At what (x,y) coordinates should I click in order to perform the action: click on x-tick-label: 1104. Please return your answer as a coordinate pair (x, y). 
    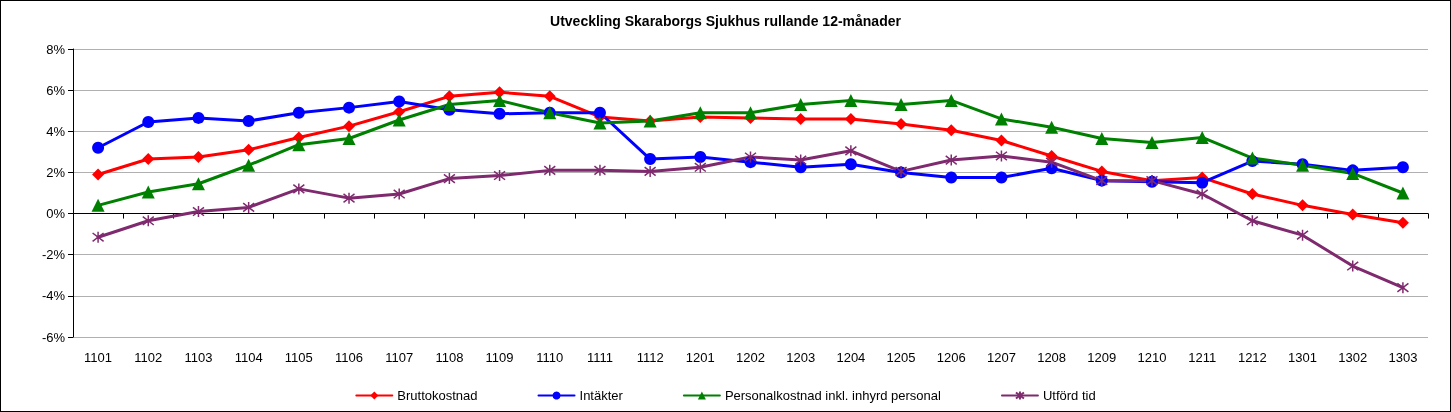
    Looking at the image, I should click on (248, 357).